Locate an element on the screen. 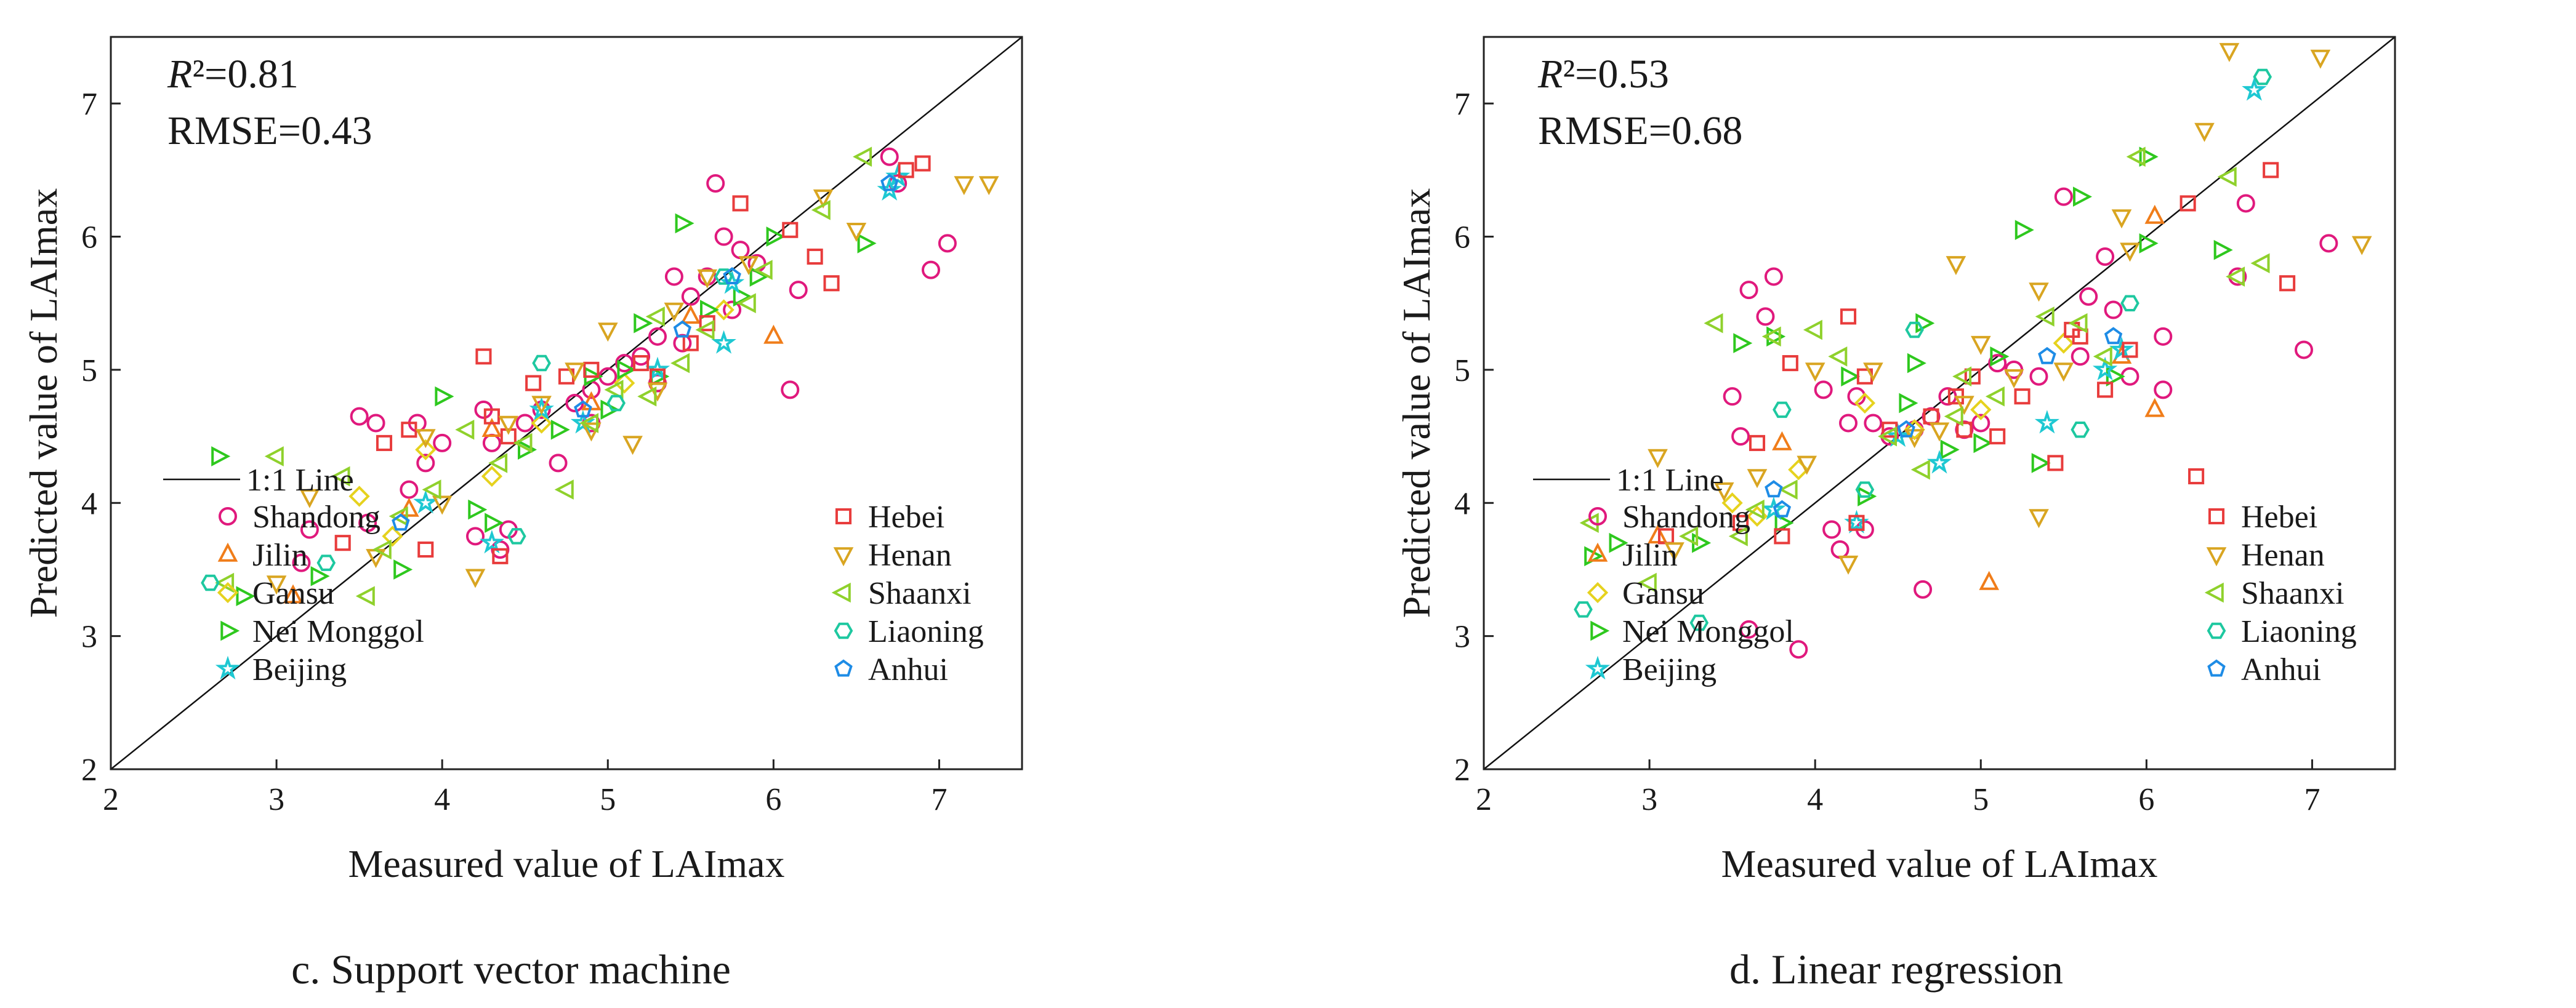 This screenshot has width=2576, height=1008. legend-label-anhui: Anhui is located at coordinates (2281, 669).